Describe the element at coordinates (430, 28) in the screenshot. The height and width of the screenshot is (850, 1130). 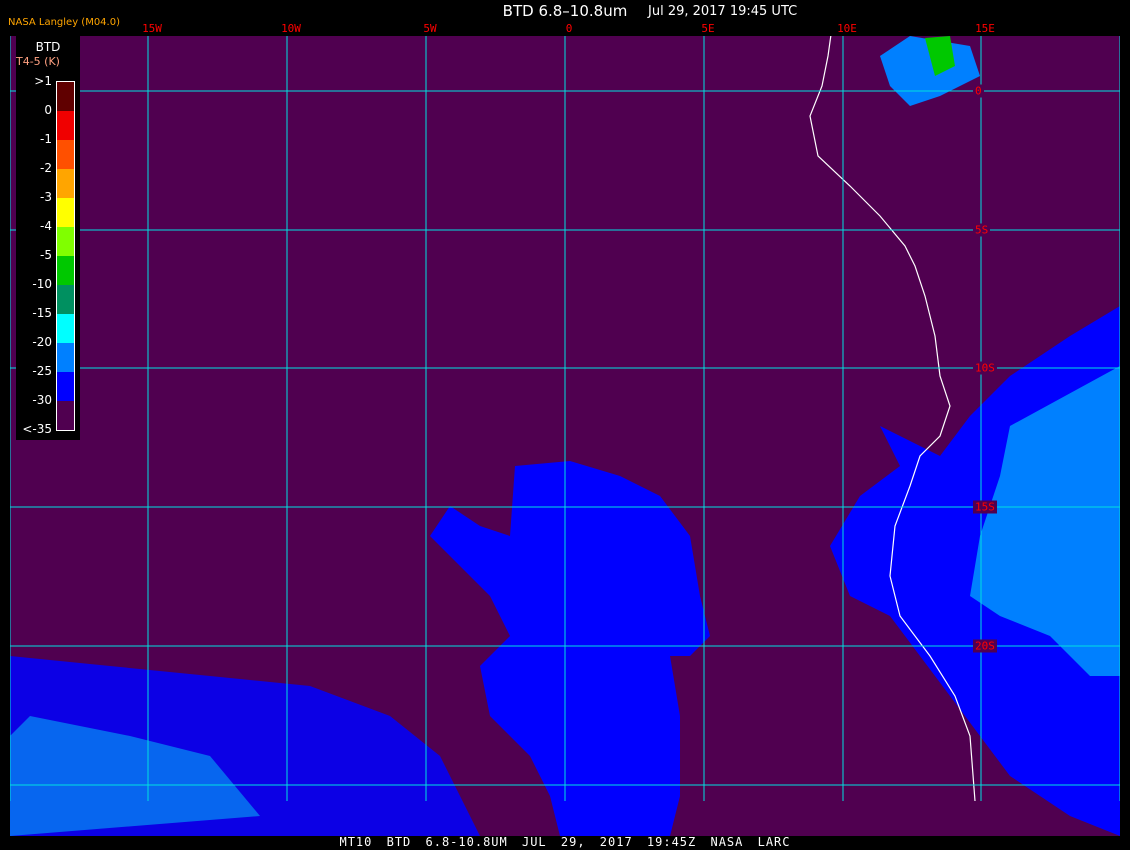
I see `longitude-label: 5W` at that location.